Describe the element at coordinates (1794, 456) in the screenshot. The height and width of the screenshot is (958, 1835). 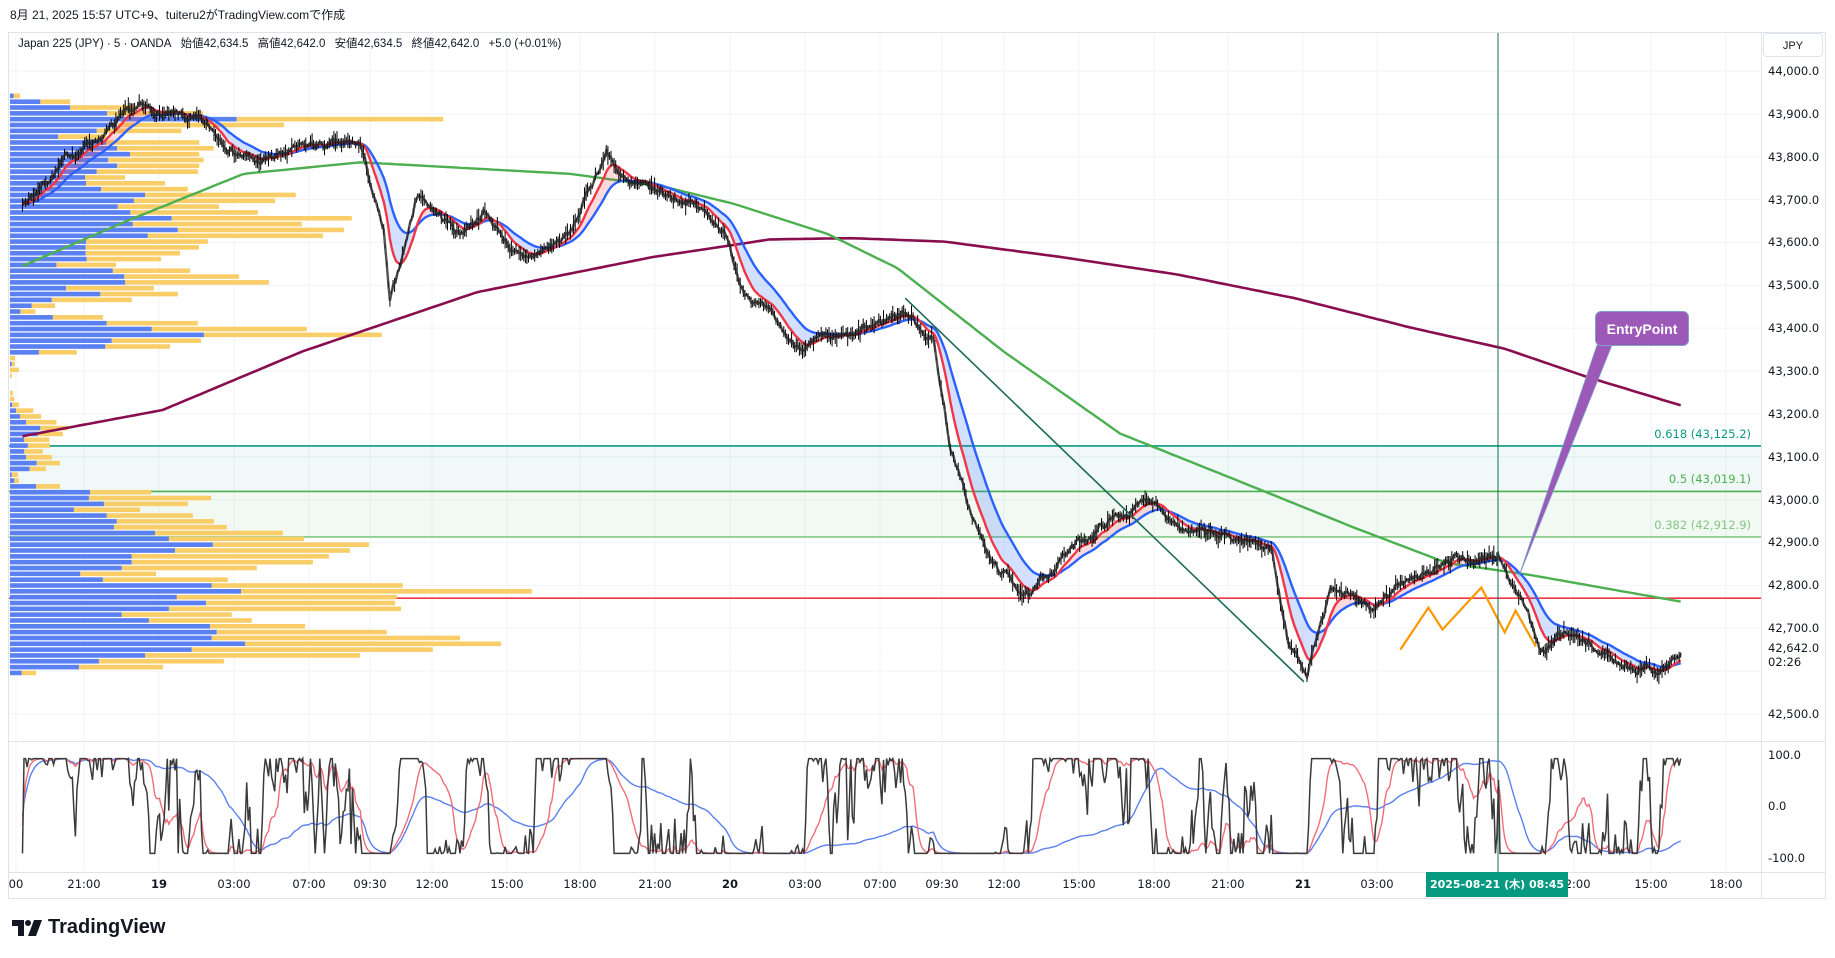
I see `price-tick-label: 43,100.0` at that location.